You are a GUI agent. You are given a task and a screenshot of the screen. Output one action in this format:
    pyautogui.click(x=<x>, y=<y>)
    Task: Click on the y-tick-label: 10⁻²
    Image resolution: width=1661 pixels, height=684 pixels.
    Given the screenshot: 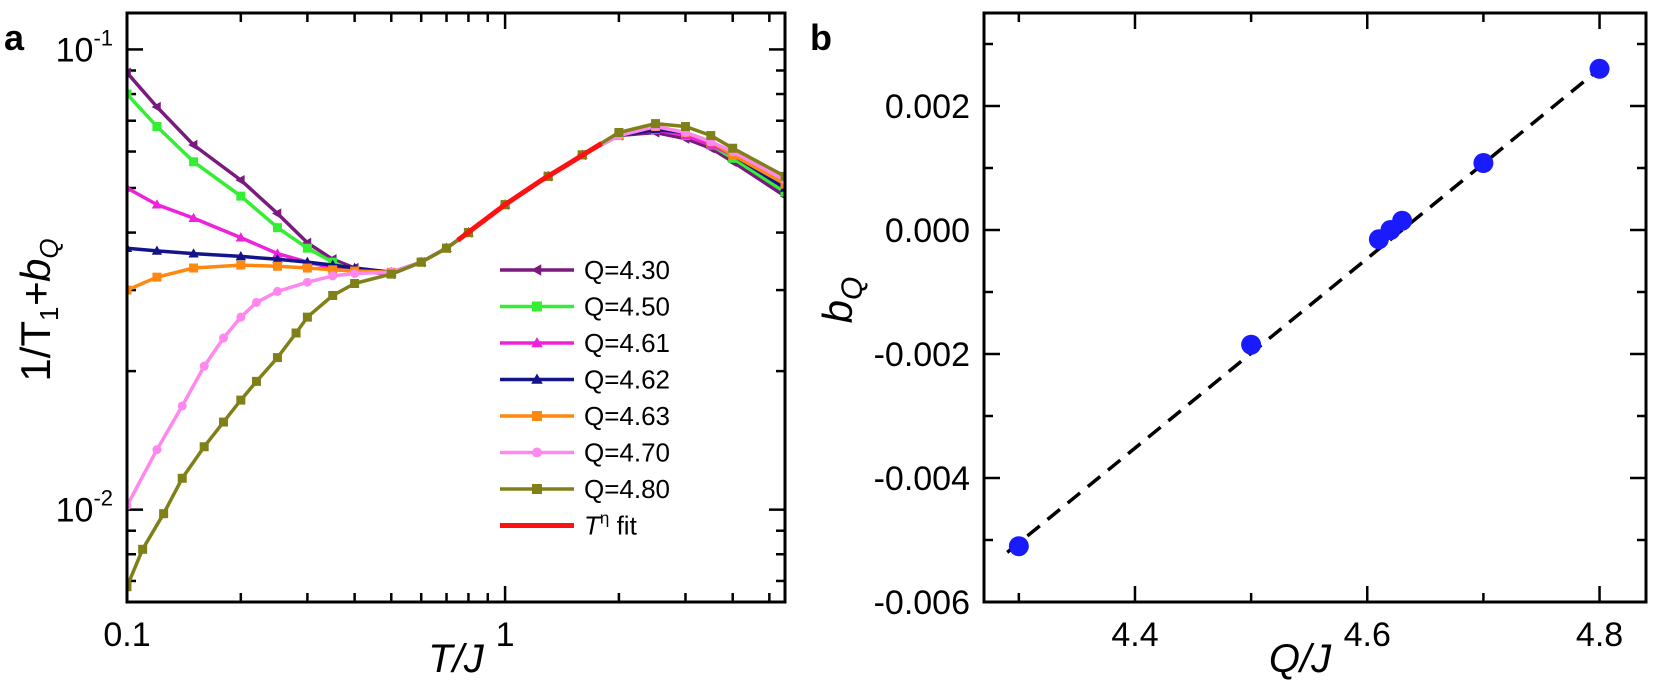 What is the action you would take?
    pyautogui.click(x=84, y=508)
    